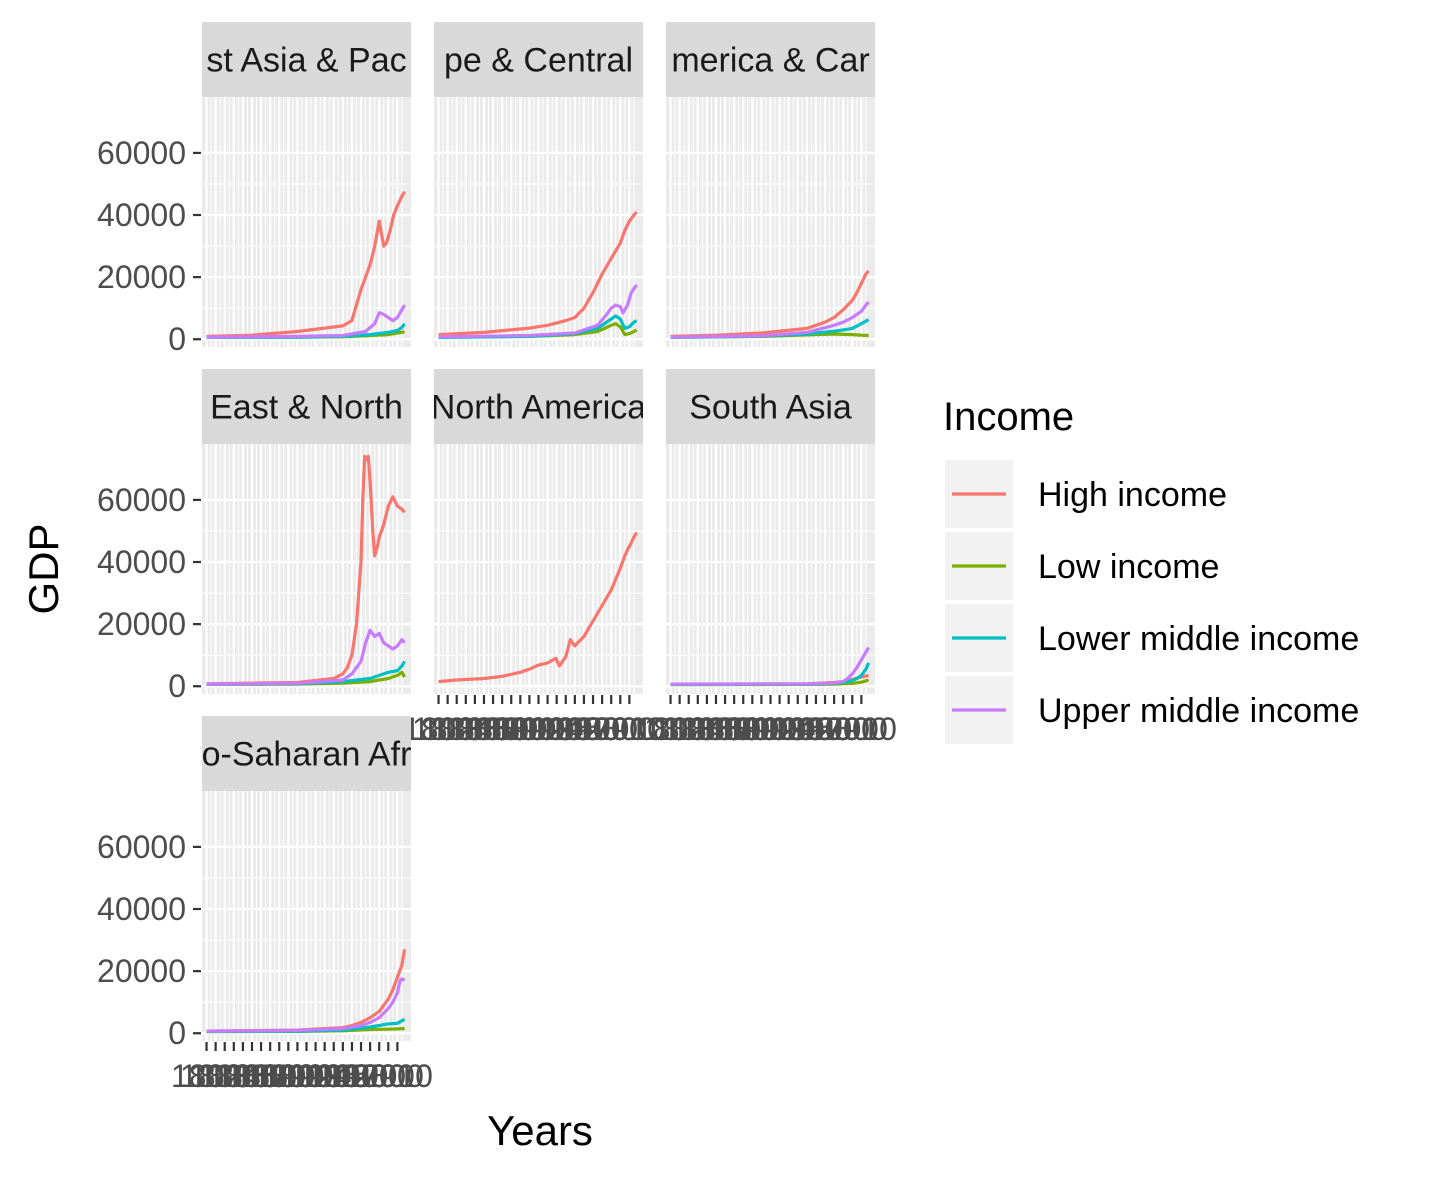 The height and width of the screenshot is (1178, 1431). What do you see at coordinates (307, 755) in the screenshot?
I see `facet-strip-label: o-Saharan Afr` at bounding box center [307, 755].